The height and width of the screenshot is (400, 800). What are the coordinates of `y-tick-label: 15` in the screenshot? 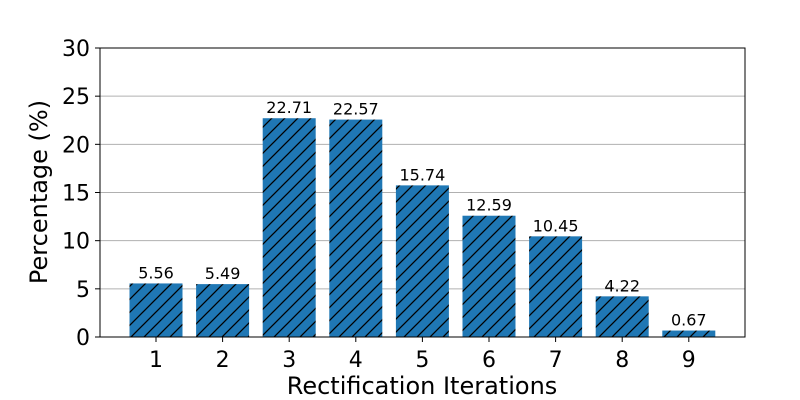 It's located at (76, 194).